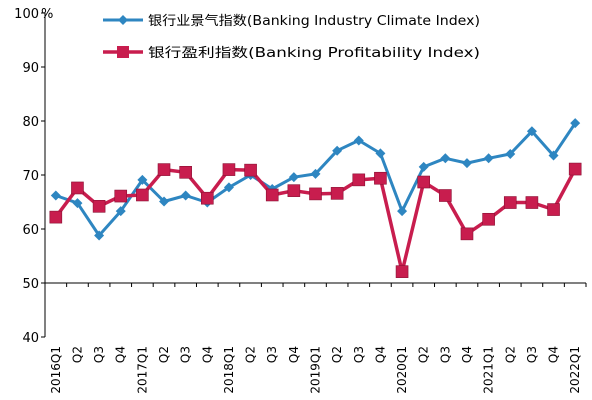 This screenshot has width=592, height=400. I want to click on y-tick-label: 90, so click(30, 68).